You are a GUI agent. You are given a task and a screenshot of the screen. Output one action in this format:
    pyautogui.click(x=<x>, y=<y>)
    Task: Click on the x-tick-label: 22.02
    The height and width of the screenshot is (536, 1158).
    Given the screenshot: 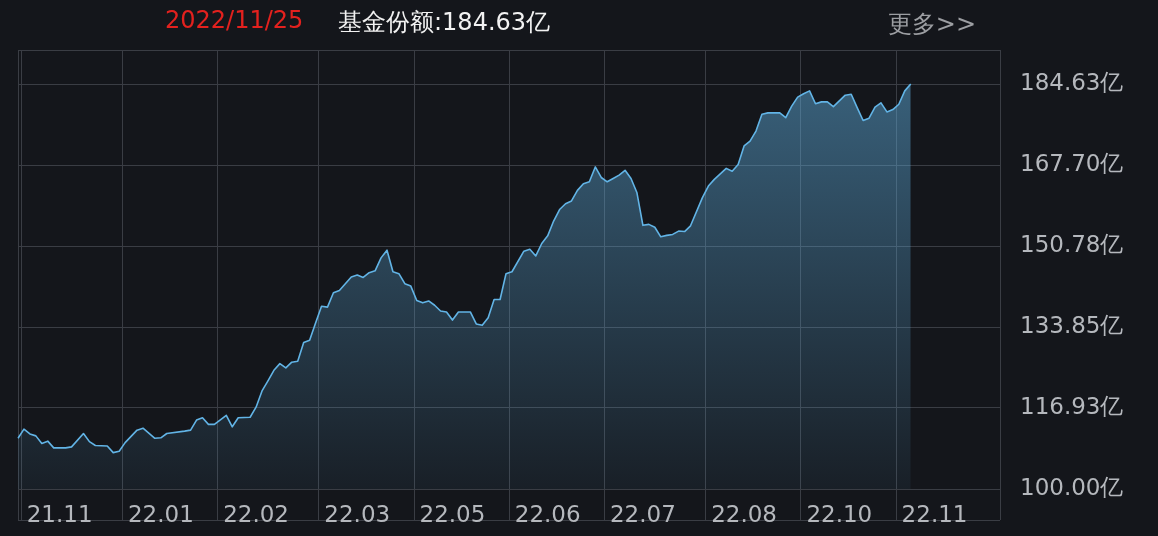 What is the action you would take?
    pyautogui.click(x=256, y=513)
    